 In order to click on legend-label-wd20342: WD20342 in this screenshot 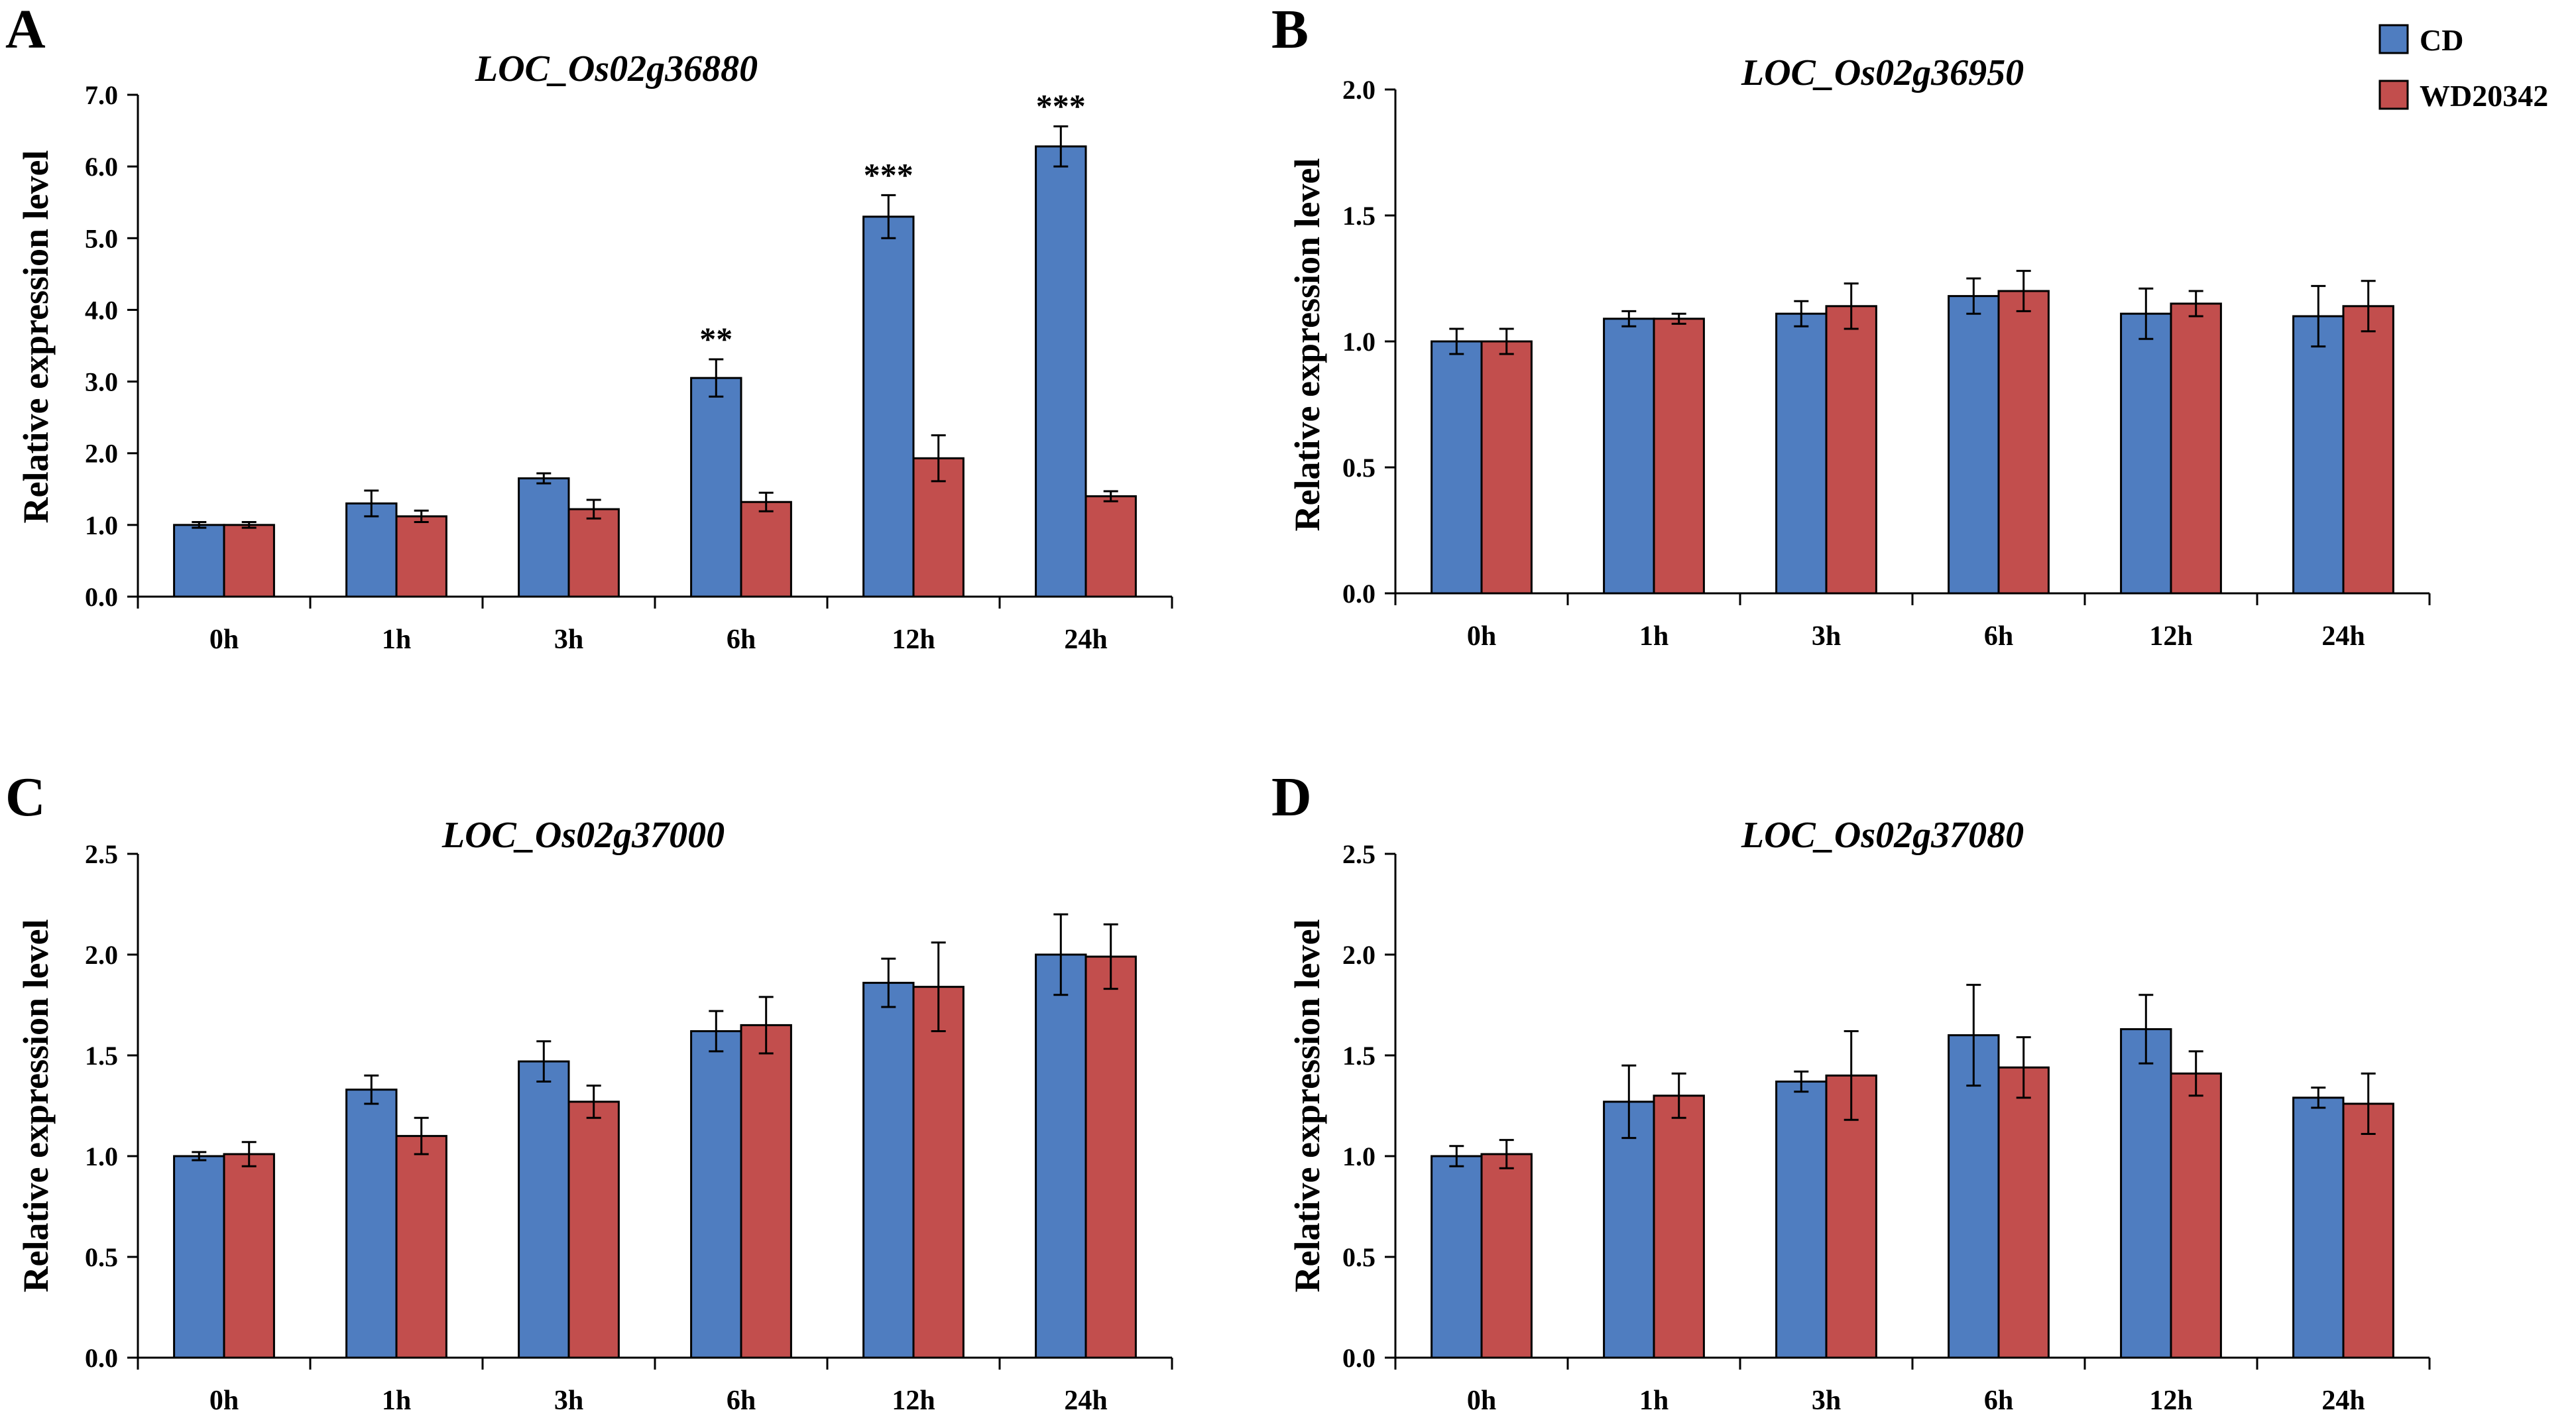, I will do `click(2484, 96)`.